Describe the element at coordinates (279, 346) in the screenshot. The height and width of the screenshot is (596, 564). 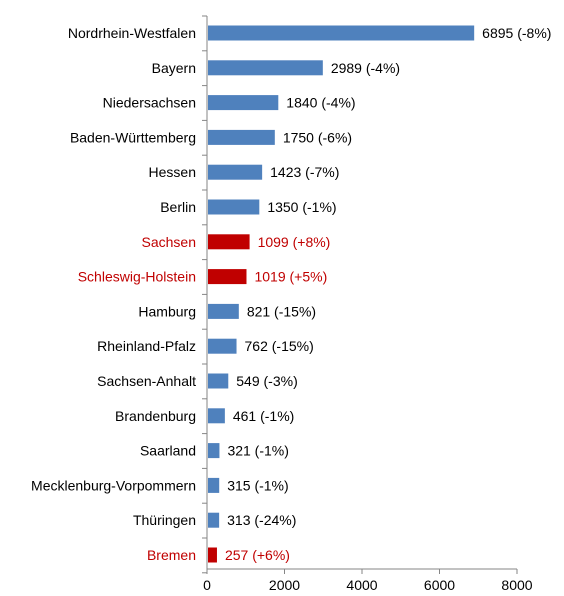
I see `data-label-9: 762 (-15%)` at that location.